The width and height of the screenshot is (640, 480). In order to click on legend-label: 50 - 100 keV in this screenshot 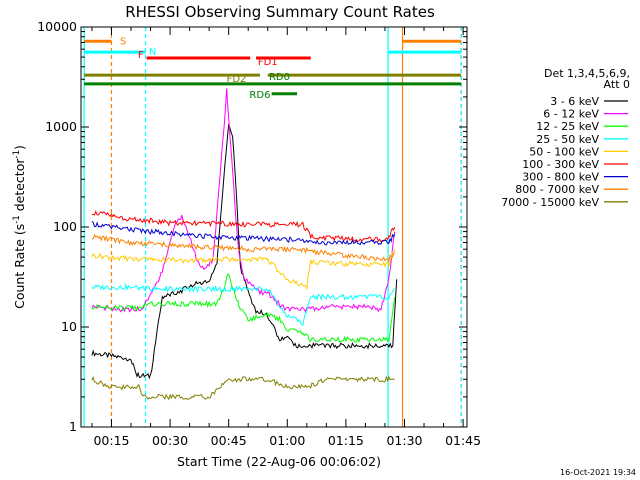, I will do `click(564, 151)`.